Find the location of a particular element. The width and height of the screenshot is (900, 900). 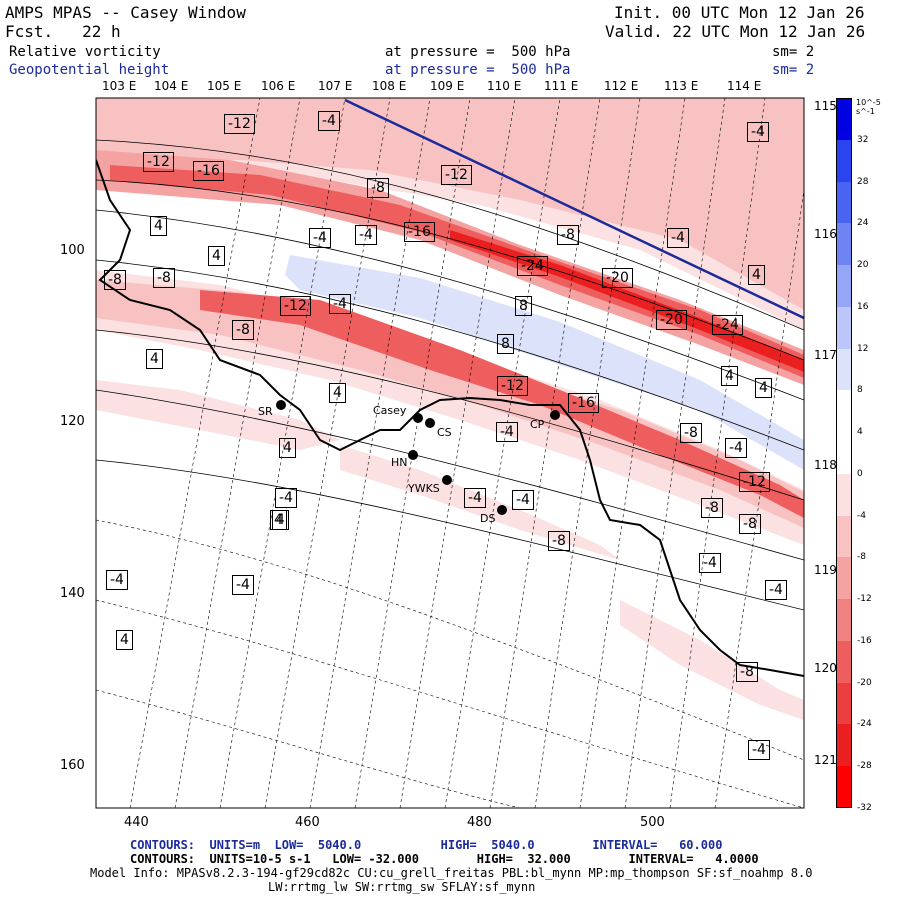

station-label: HN is located at coordinates (399, 462).